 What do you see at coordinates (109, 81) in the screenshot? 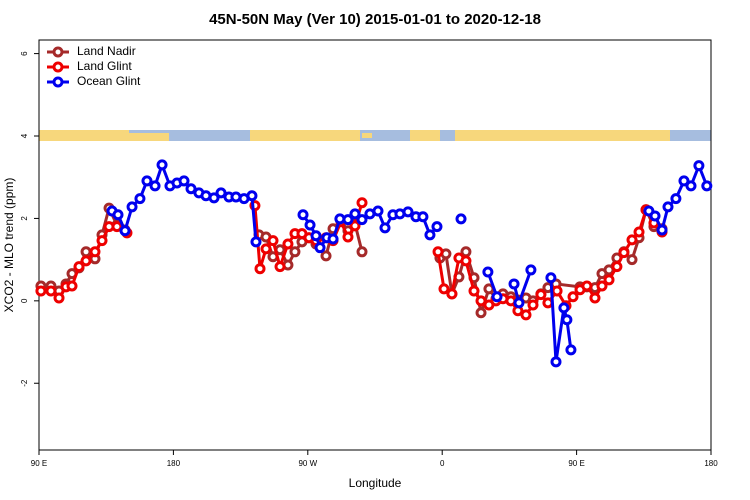
I see `legend-label: Ocean Glint` at bounding box center [109, 81].